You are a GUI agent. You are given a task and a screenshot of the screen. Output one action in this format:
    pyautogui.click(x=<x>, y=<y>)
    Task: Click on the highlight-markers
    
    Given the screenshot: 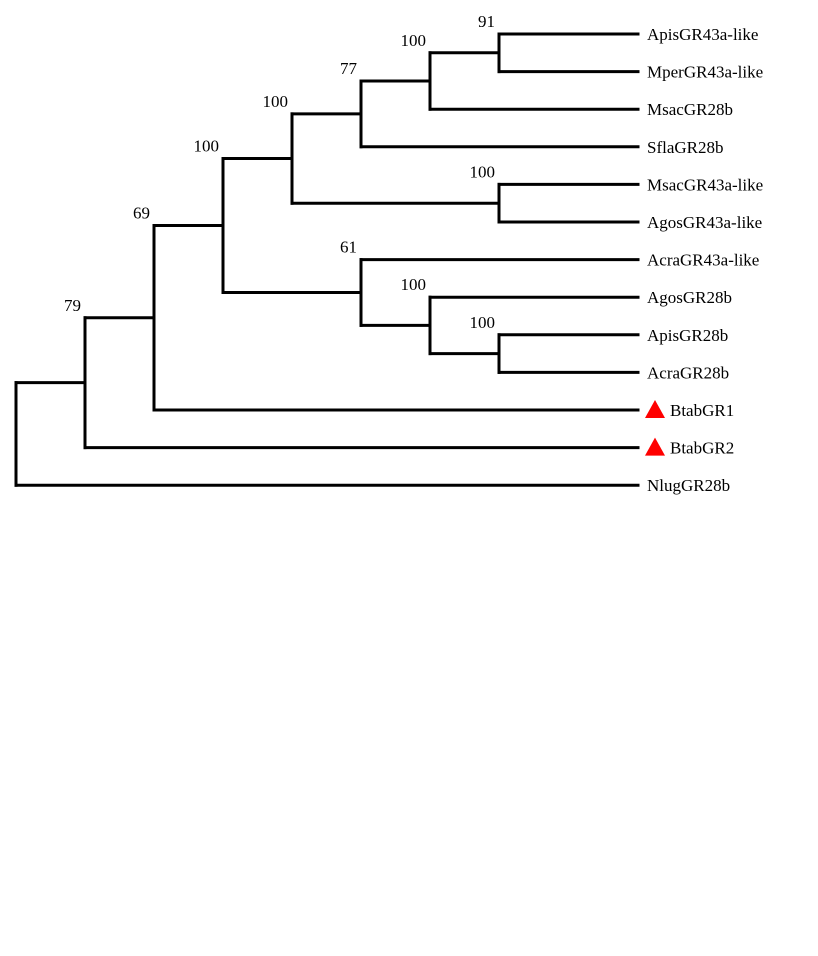 What is the action you would take?
    pyautogui.click(x=655, y=428)
    